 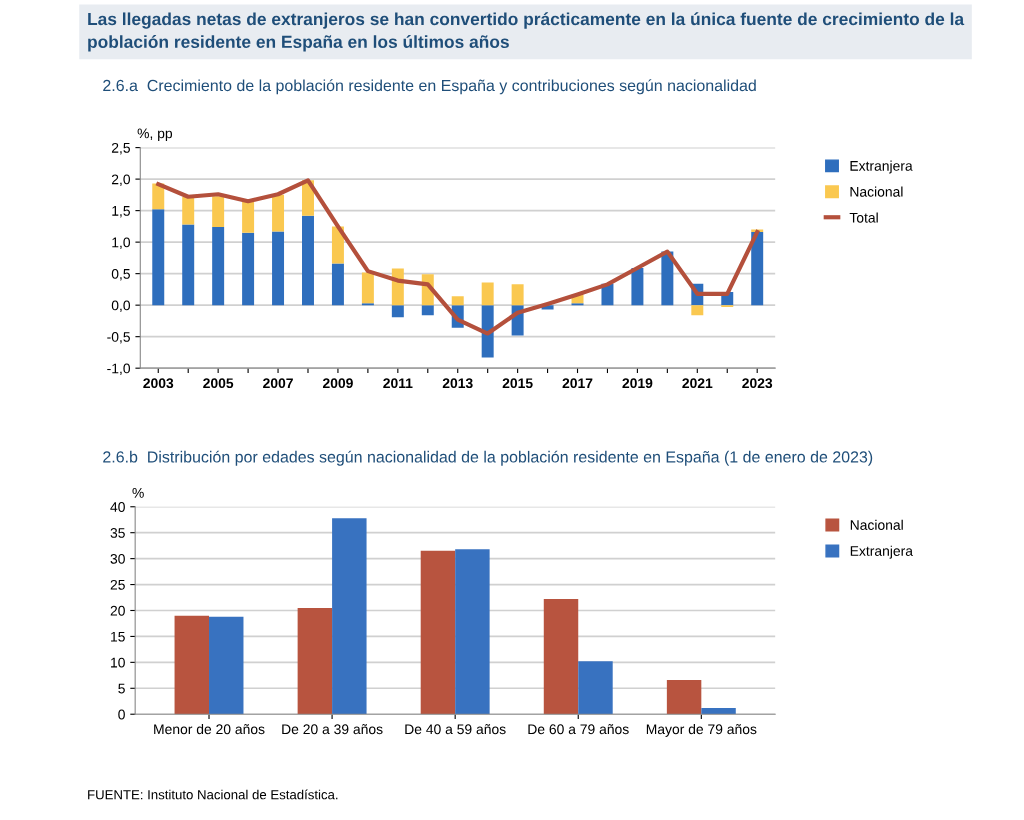 I want to click on y-tick-label: 2,5, so click(x=120, y=148).